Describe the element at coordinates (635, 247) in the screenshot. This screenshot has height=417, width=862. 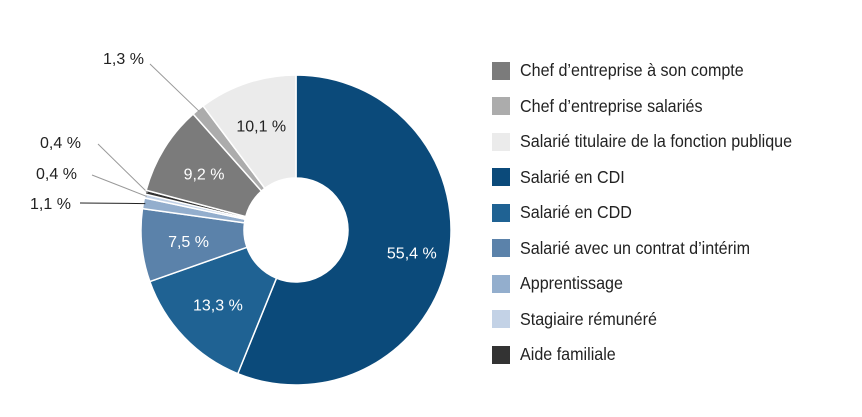
I see `legend-label: Salarié avec un contrat d’intérim` at that location.